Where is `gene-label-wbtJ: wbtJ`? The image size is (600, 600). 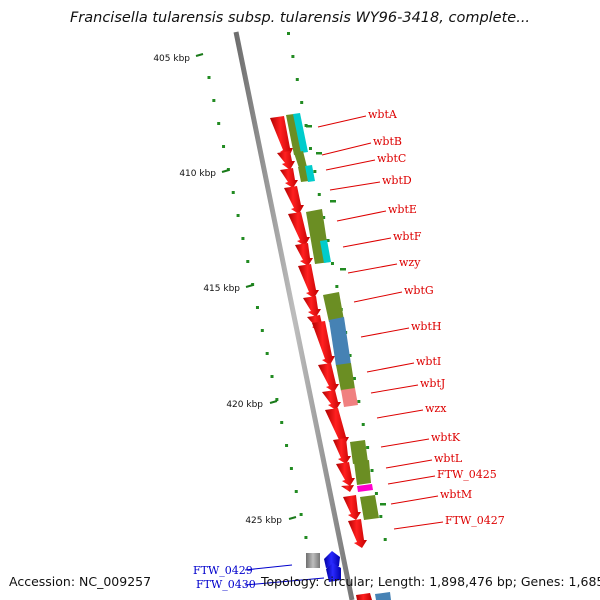
gene-label-wbtJ: wbtJ is located at coordinates (432, 383).